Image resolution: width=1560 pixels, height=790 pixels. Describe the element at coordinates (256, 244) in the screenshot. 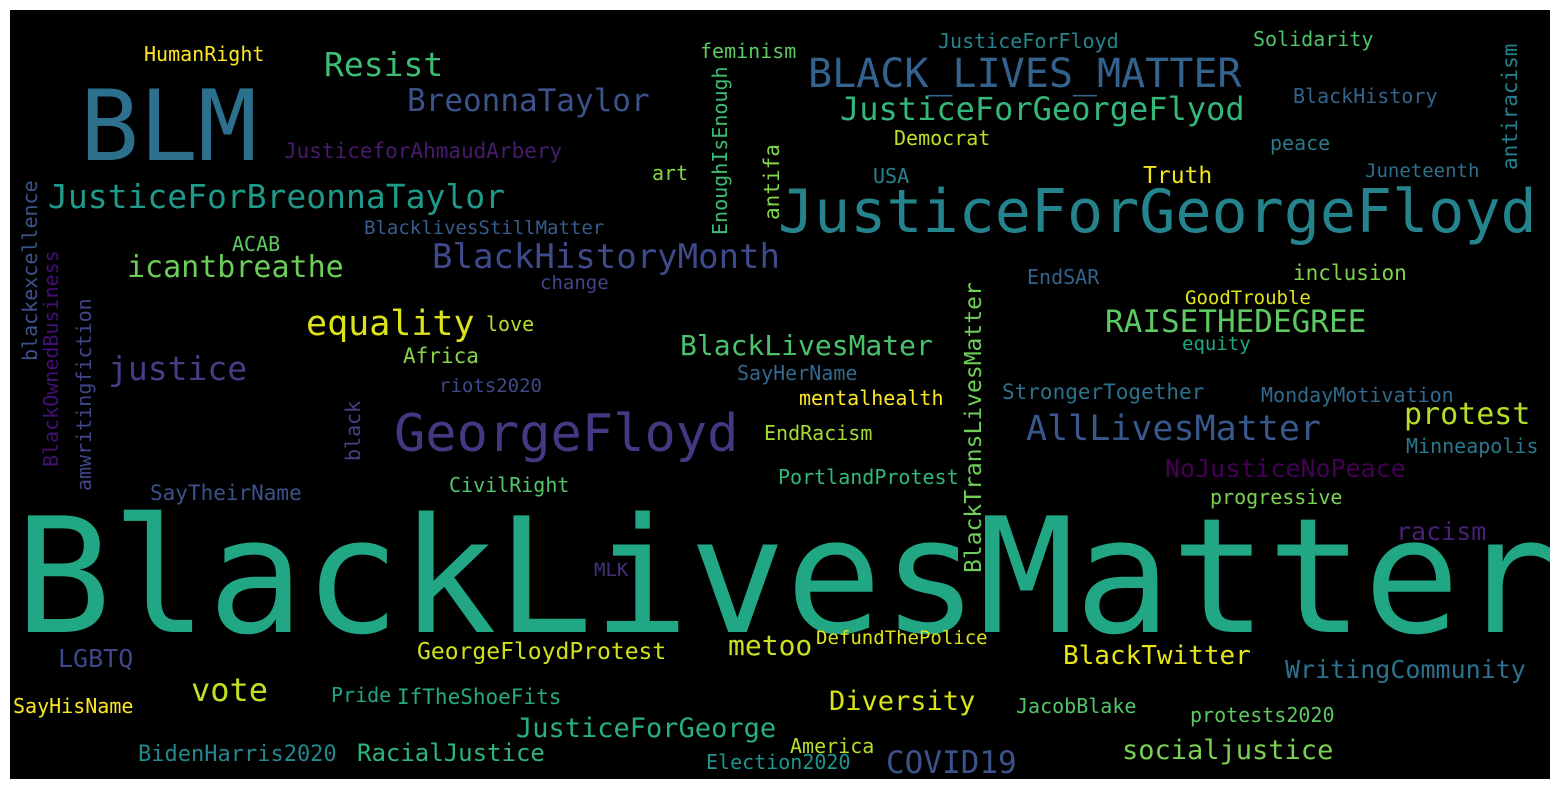

I see `word-acab: ACAB` at that location.